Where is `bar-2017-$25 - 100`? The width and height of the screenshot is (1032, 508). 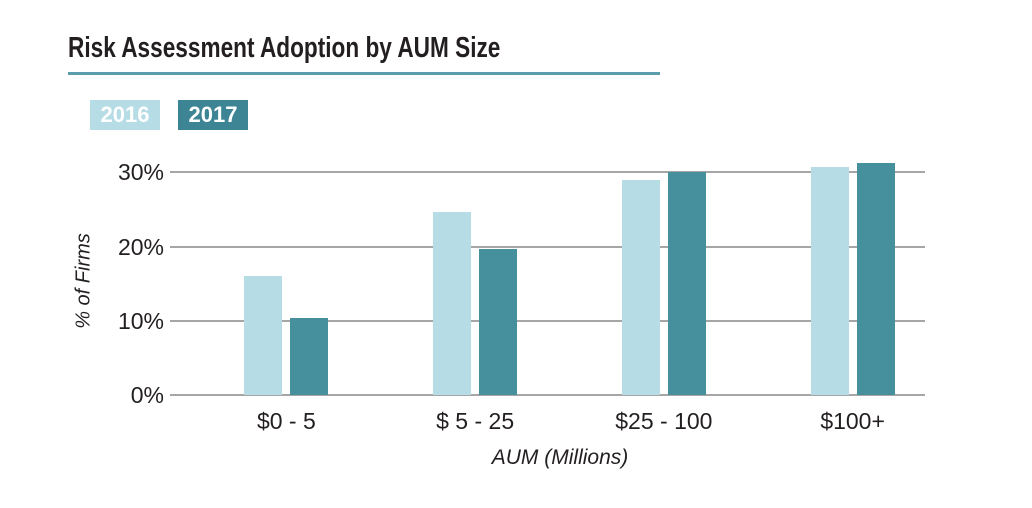 bar-2017-$25 - 100 is located at coordinates (686, 283).